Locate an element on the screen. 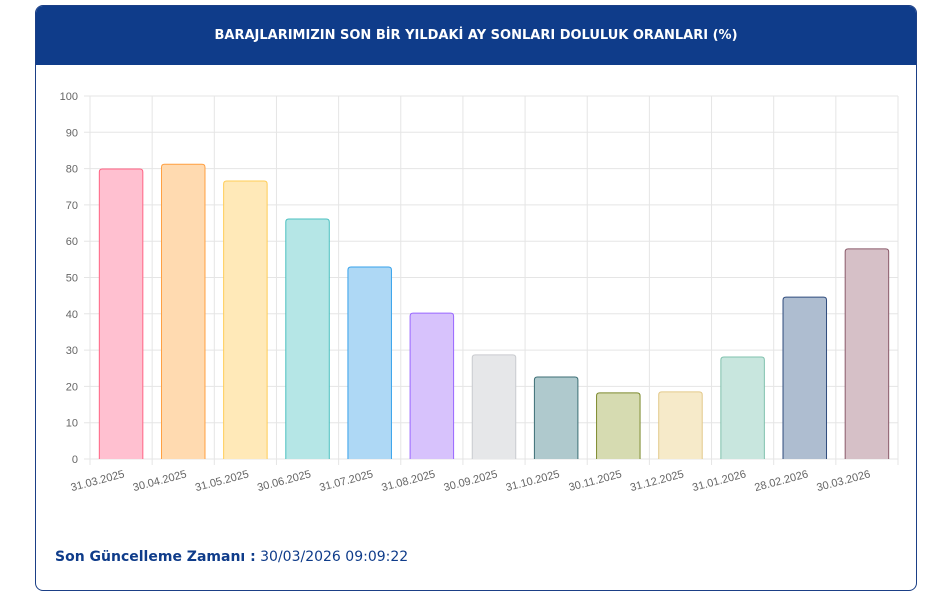  x-tick-label: 30.06.2025 is located at coordinates (284, 481).